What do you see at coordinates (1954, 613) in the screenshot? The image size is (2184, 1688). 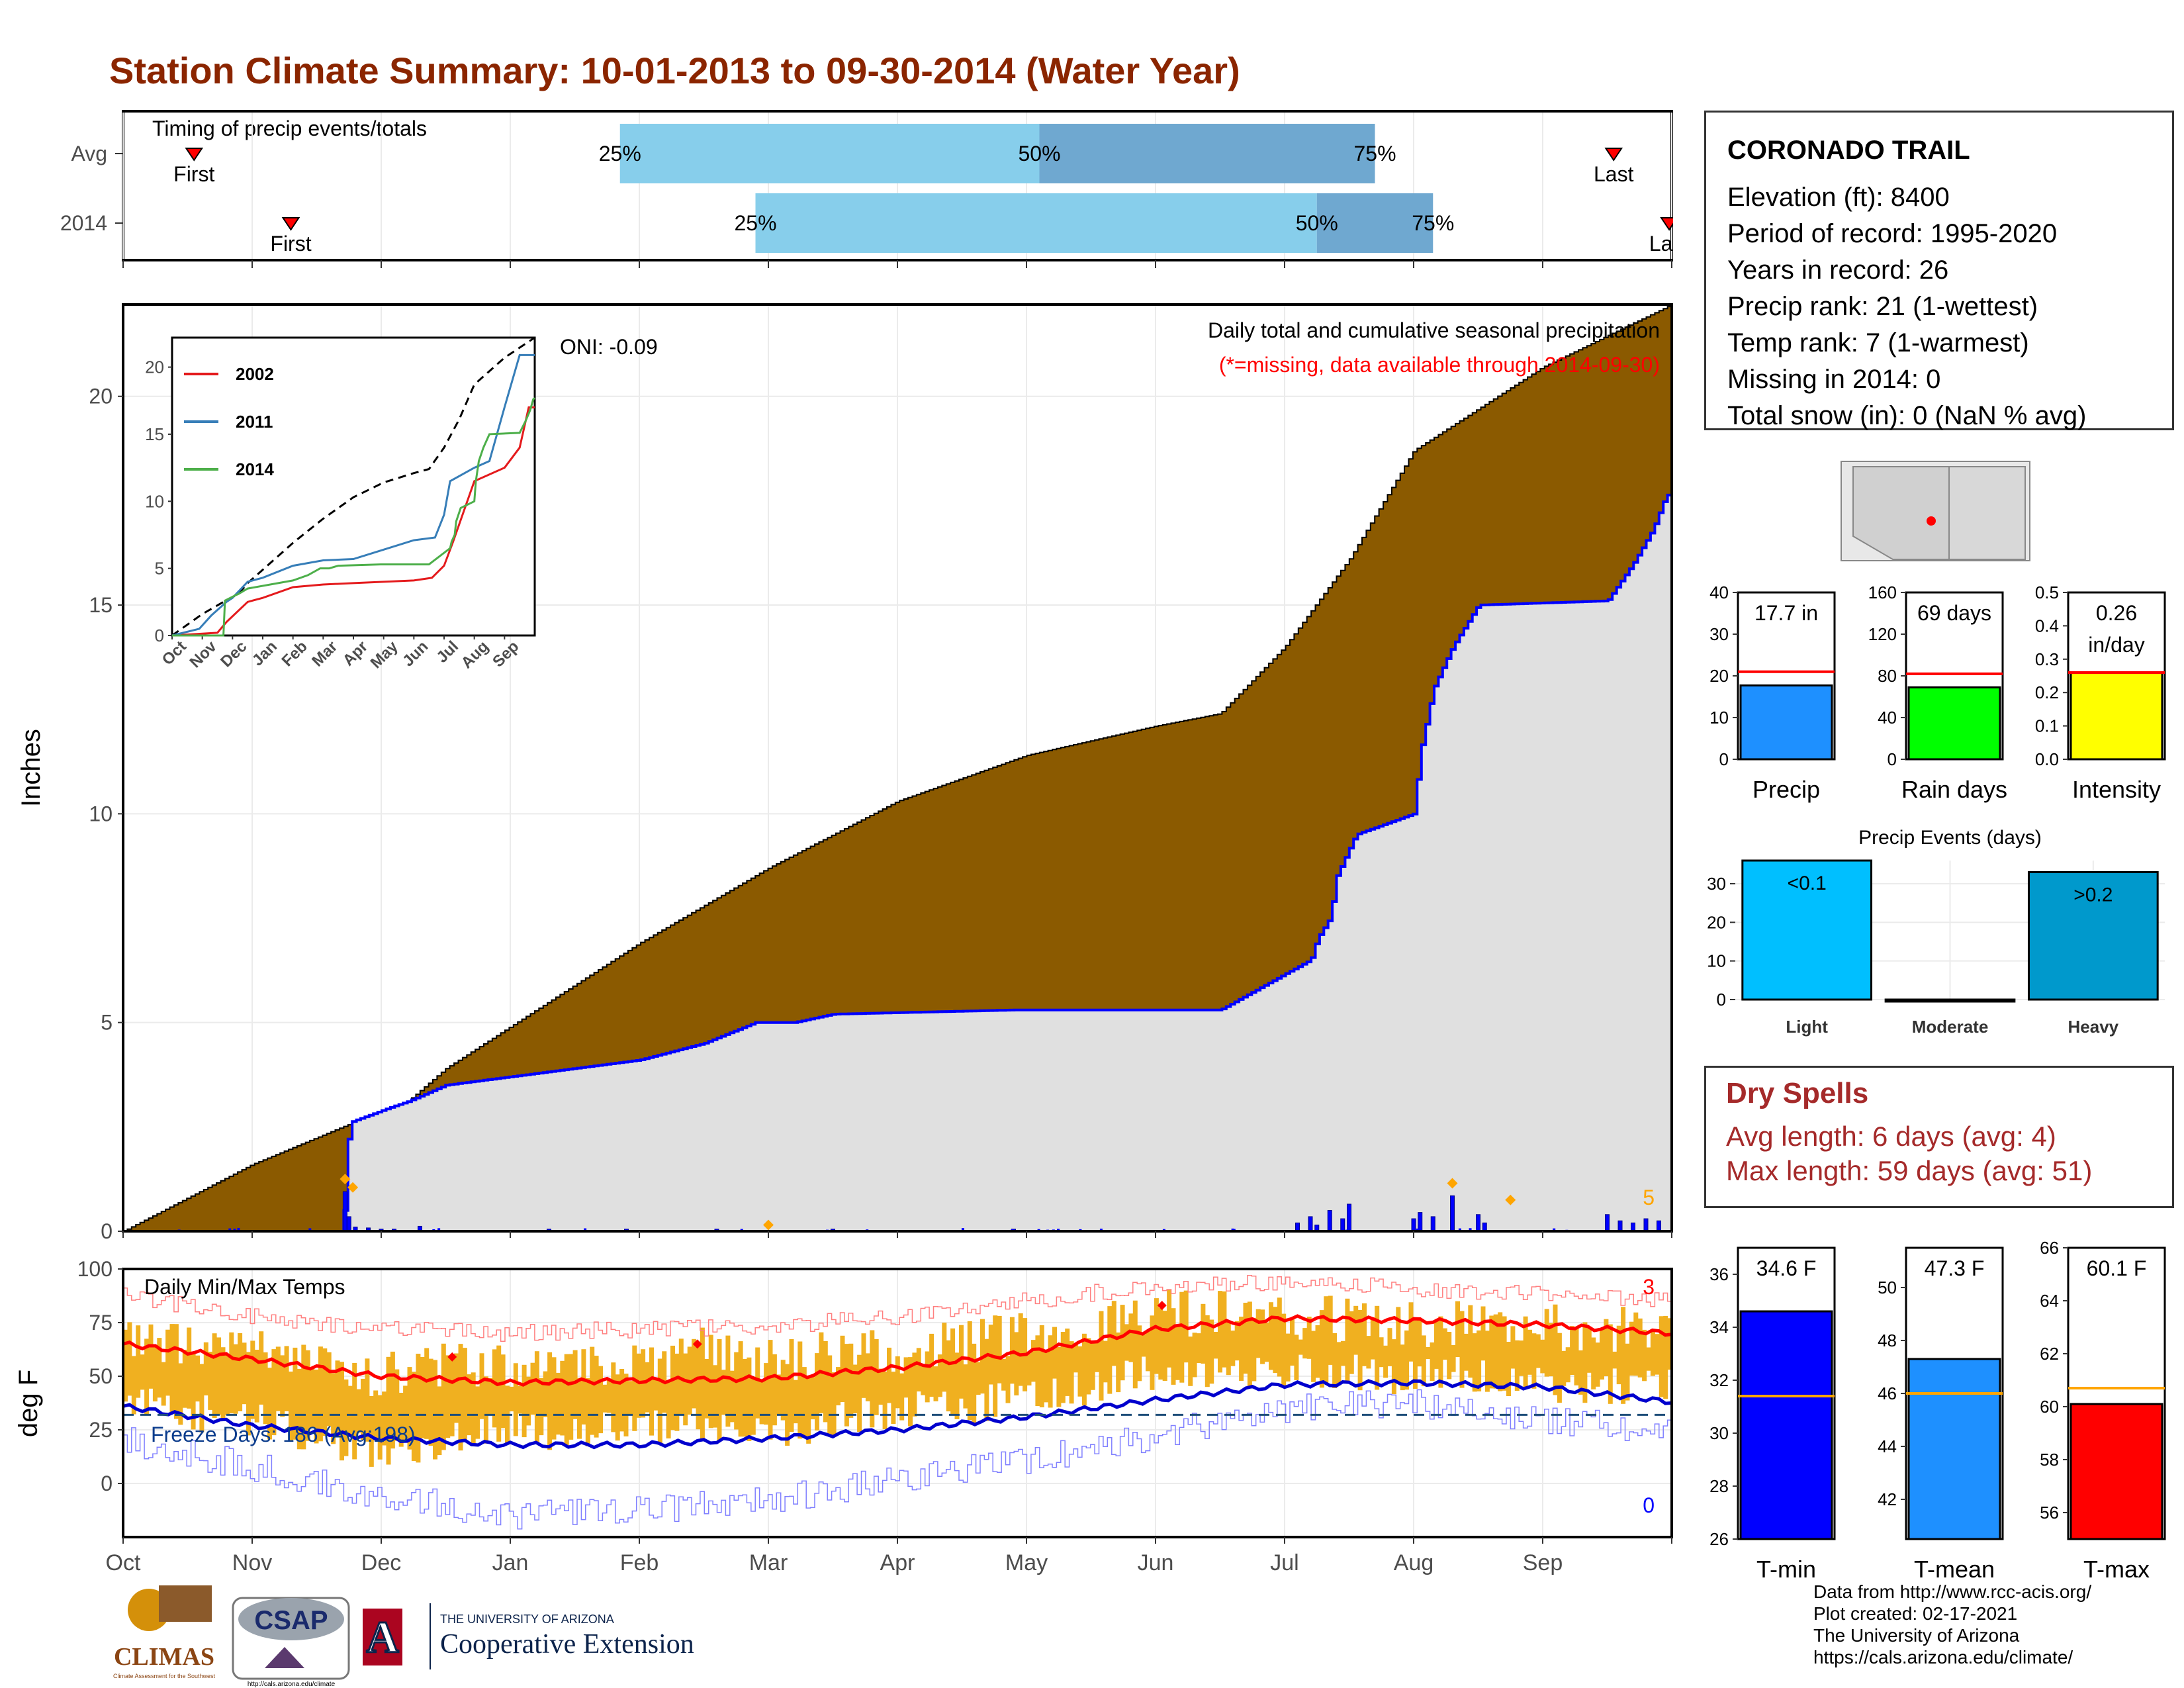 I see `rain-days-chart-value-label: 69 days` at bounding box center [1954, 613].